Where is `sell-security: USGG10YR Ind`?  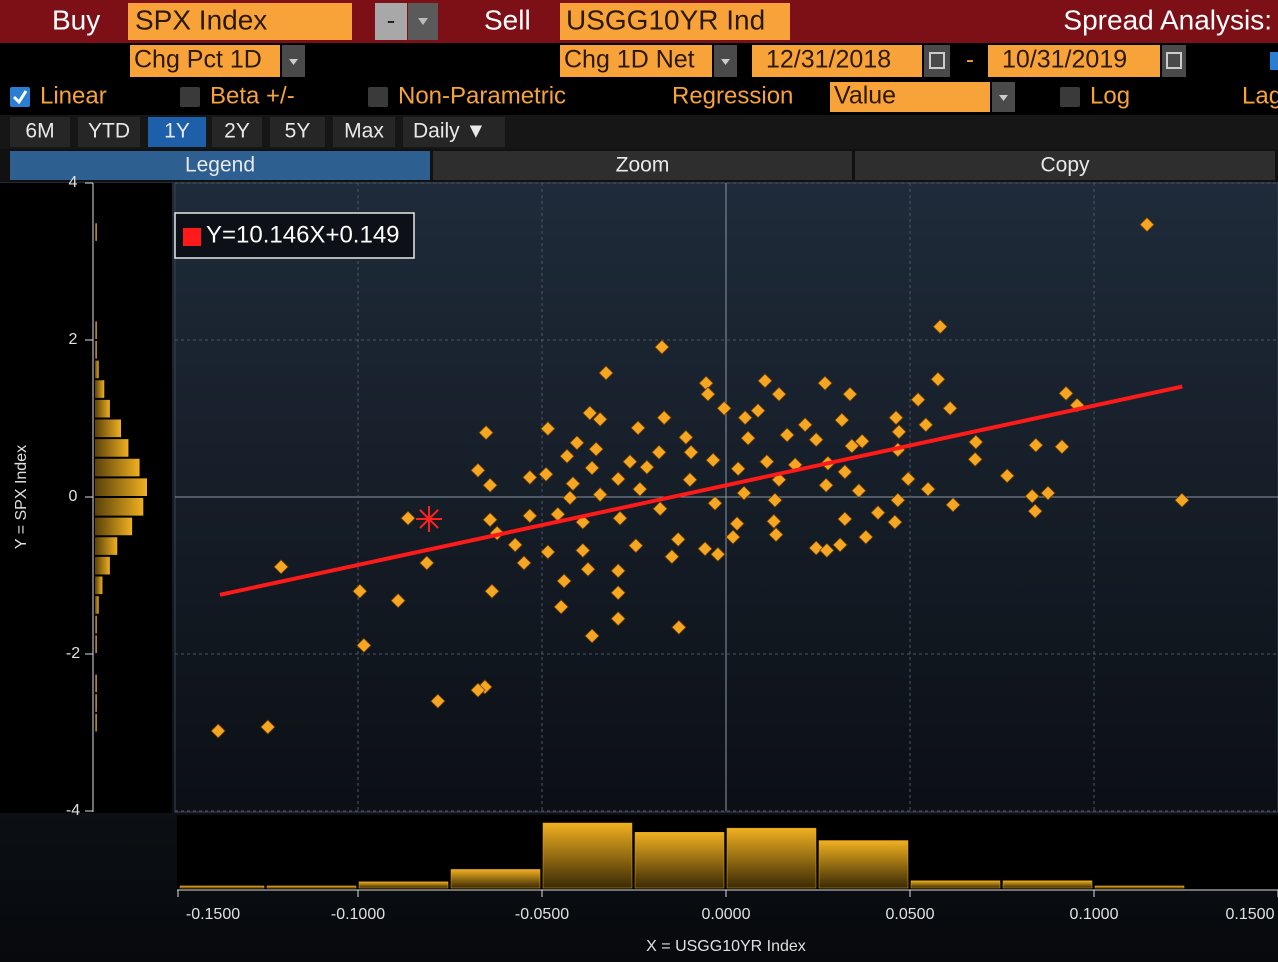 sell-security: USGG10YR Ind is located at coordinates (665, 19).